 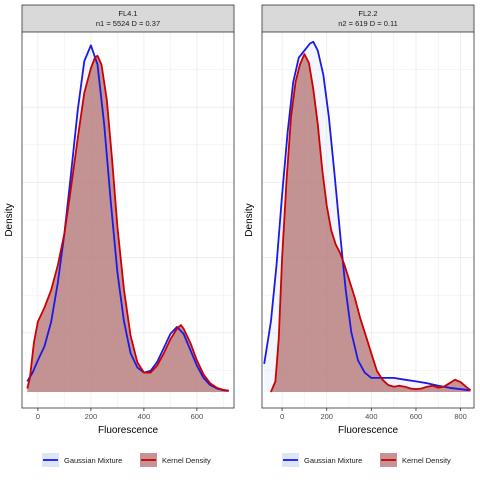 I want to click on panel-strip-subtitle: n1 = 5524 D = 0.37, so click(x=128, y=23).